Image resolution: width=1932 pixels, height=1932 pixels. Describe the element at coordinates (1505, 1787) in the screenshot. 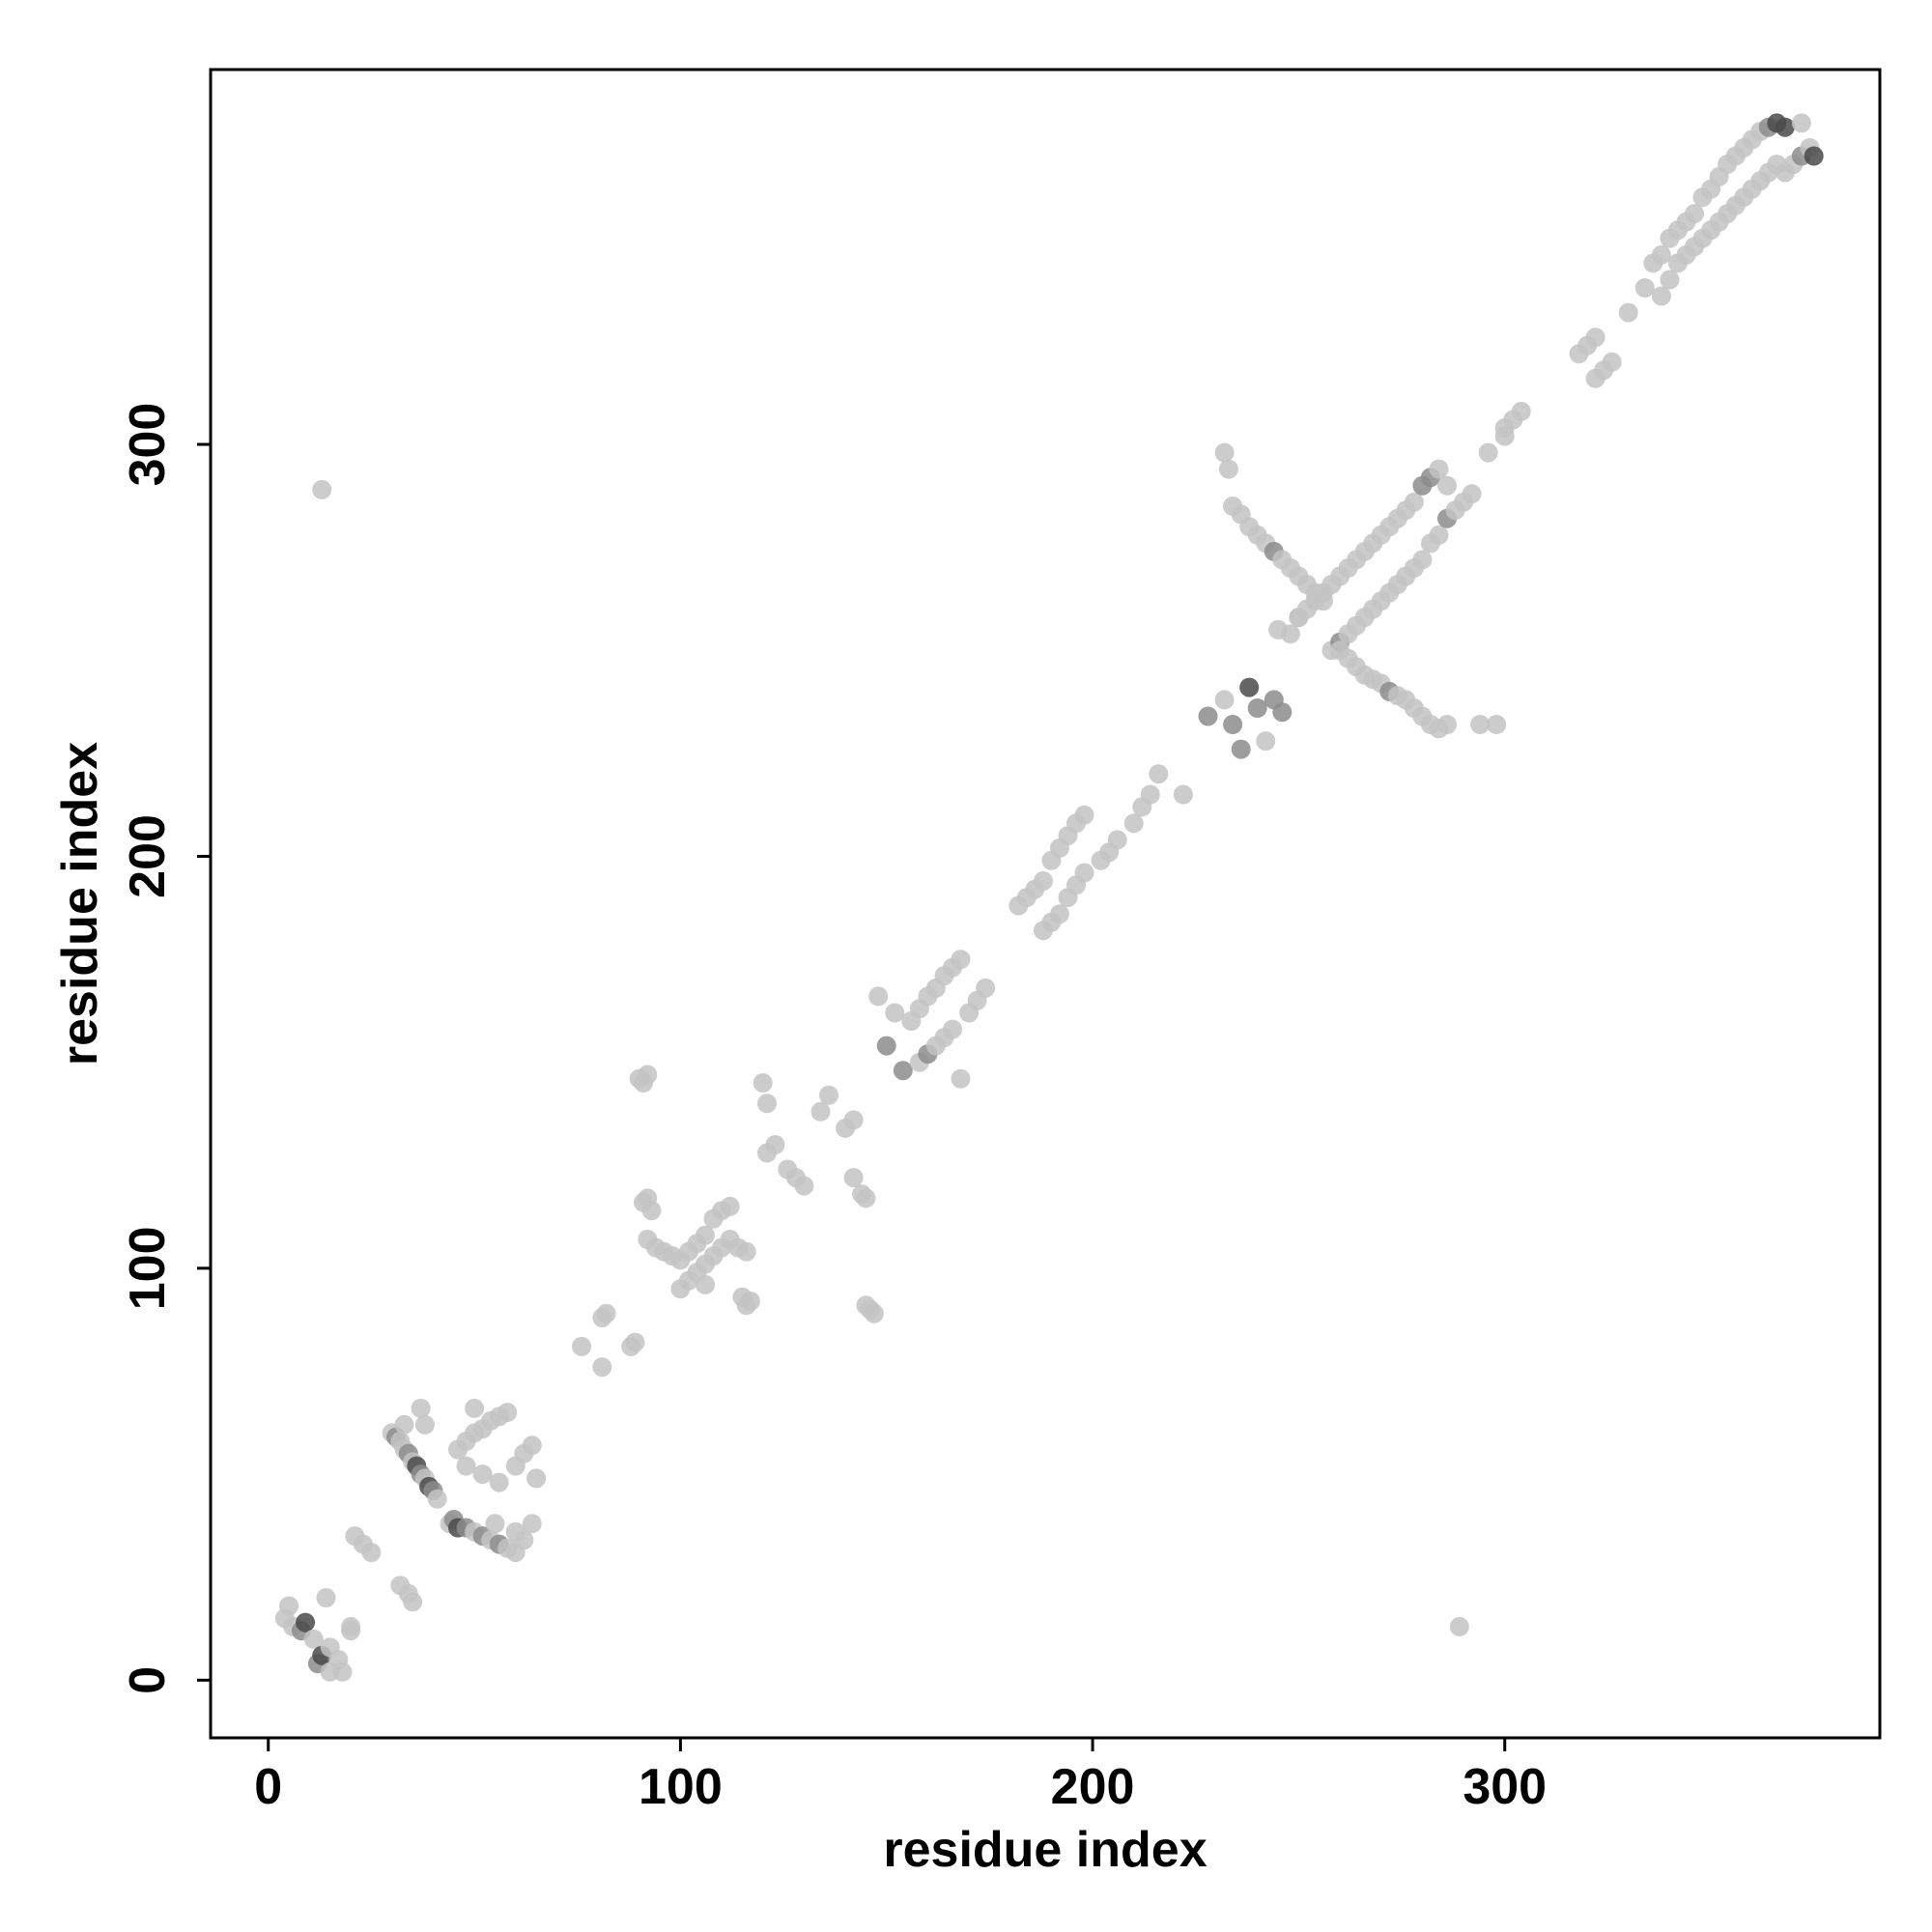

I see `x-tick-label: 300` at that location.